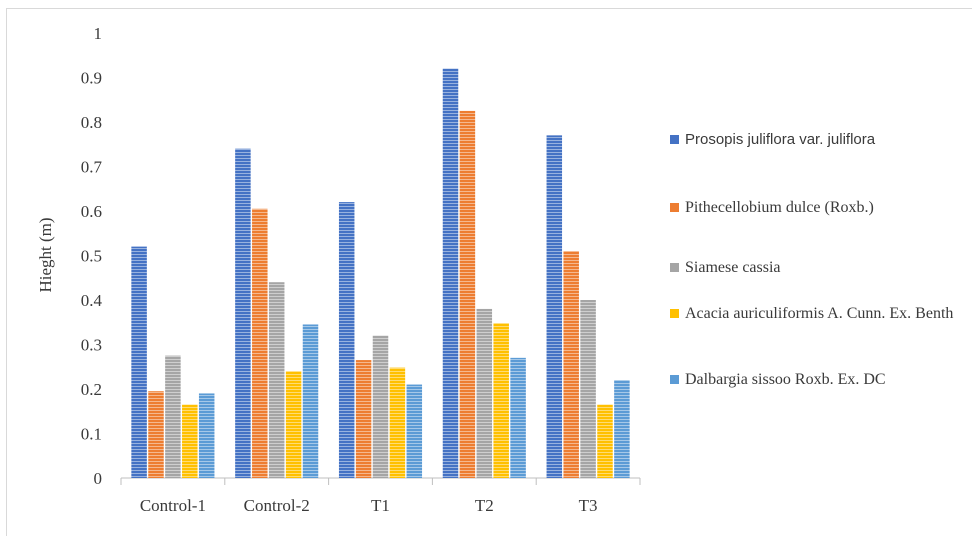  What do you see at coordinates (98, 478) in the screenshot?
I see `y-tick-label: 0` at bounding box center [98, 478].